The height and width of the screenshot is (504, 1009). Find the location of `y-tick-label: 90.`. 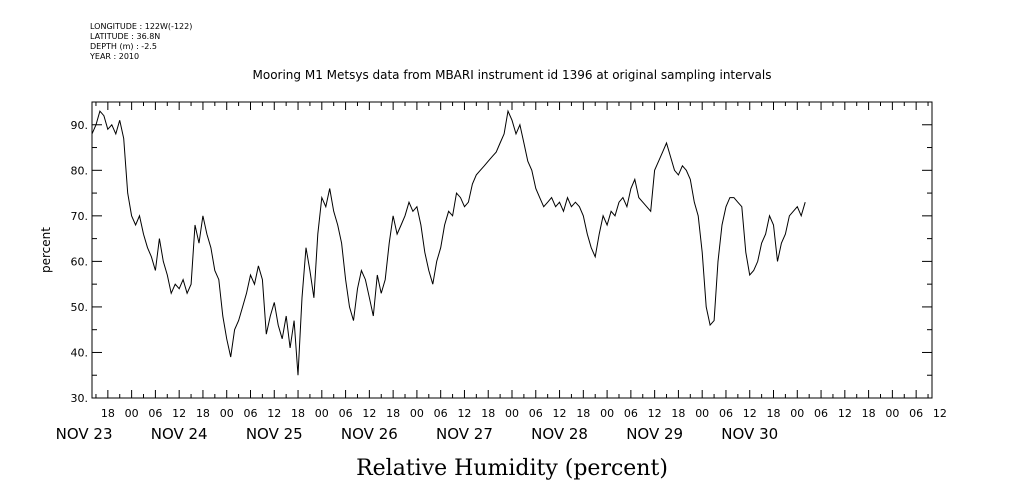

y-tick-label: 90. is located at coordinates (80, 125).